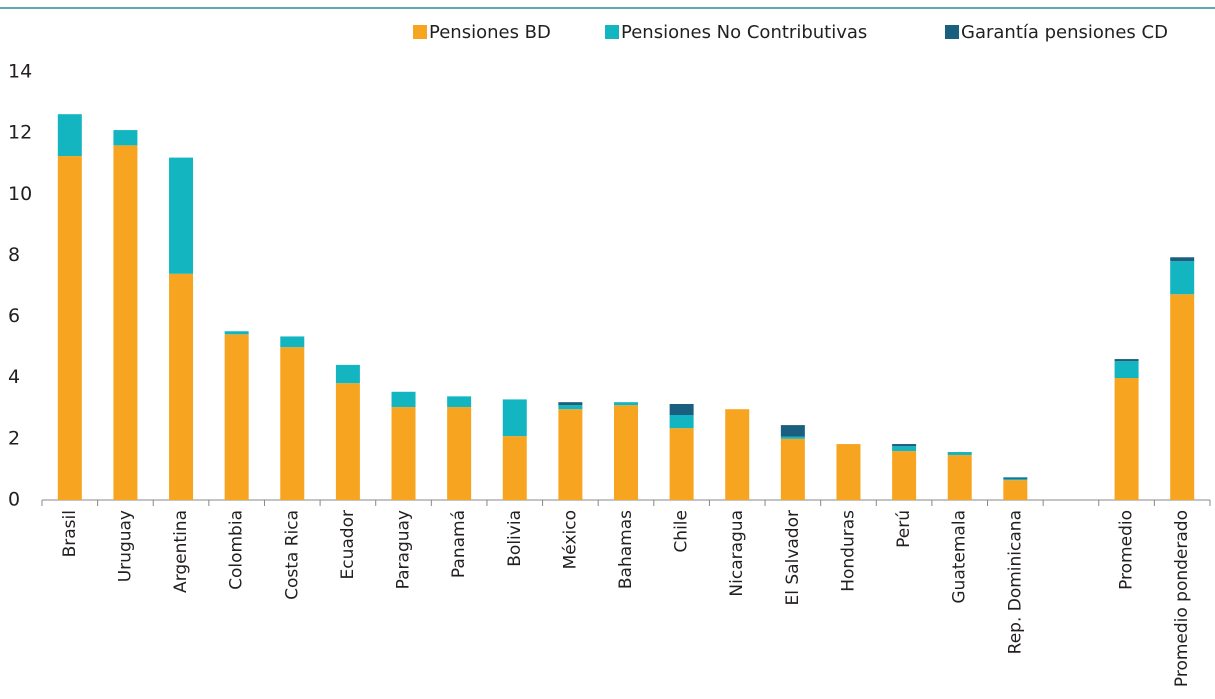  Describe the element at coordinates (682, 531) in the screenshot. I see `x-tick-label: Chile` at that location.